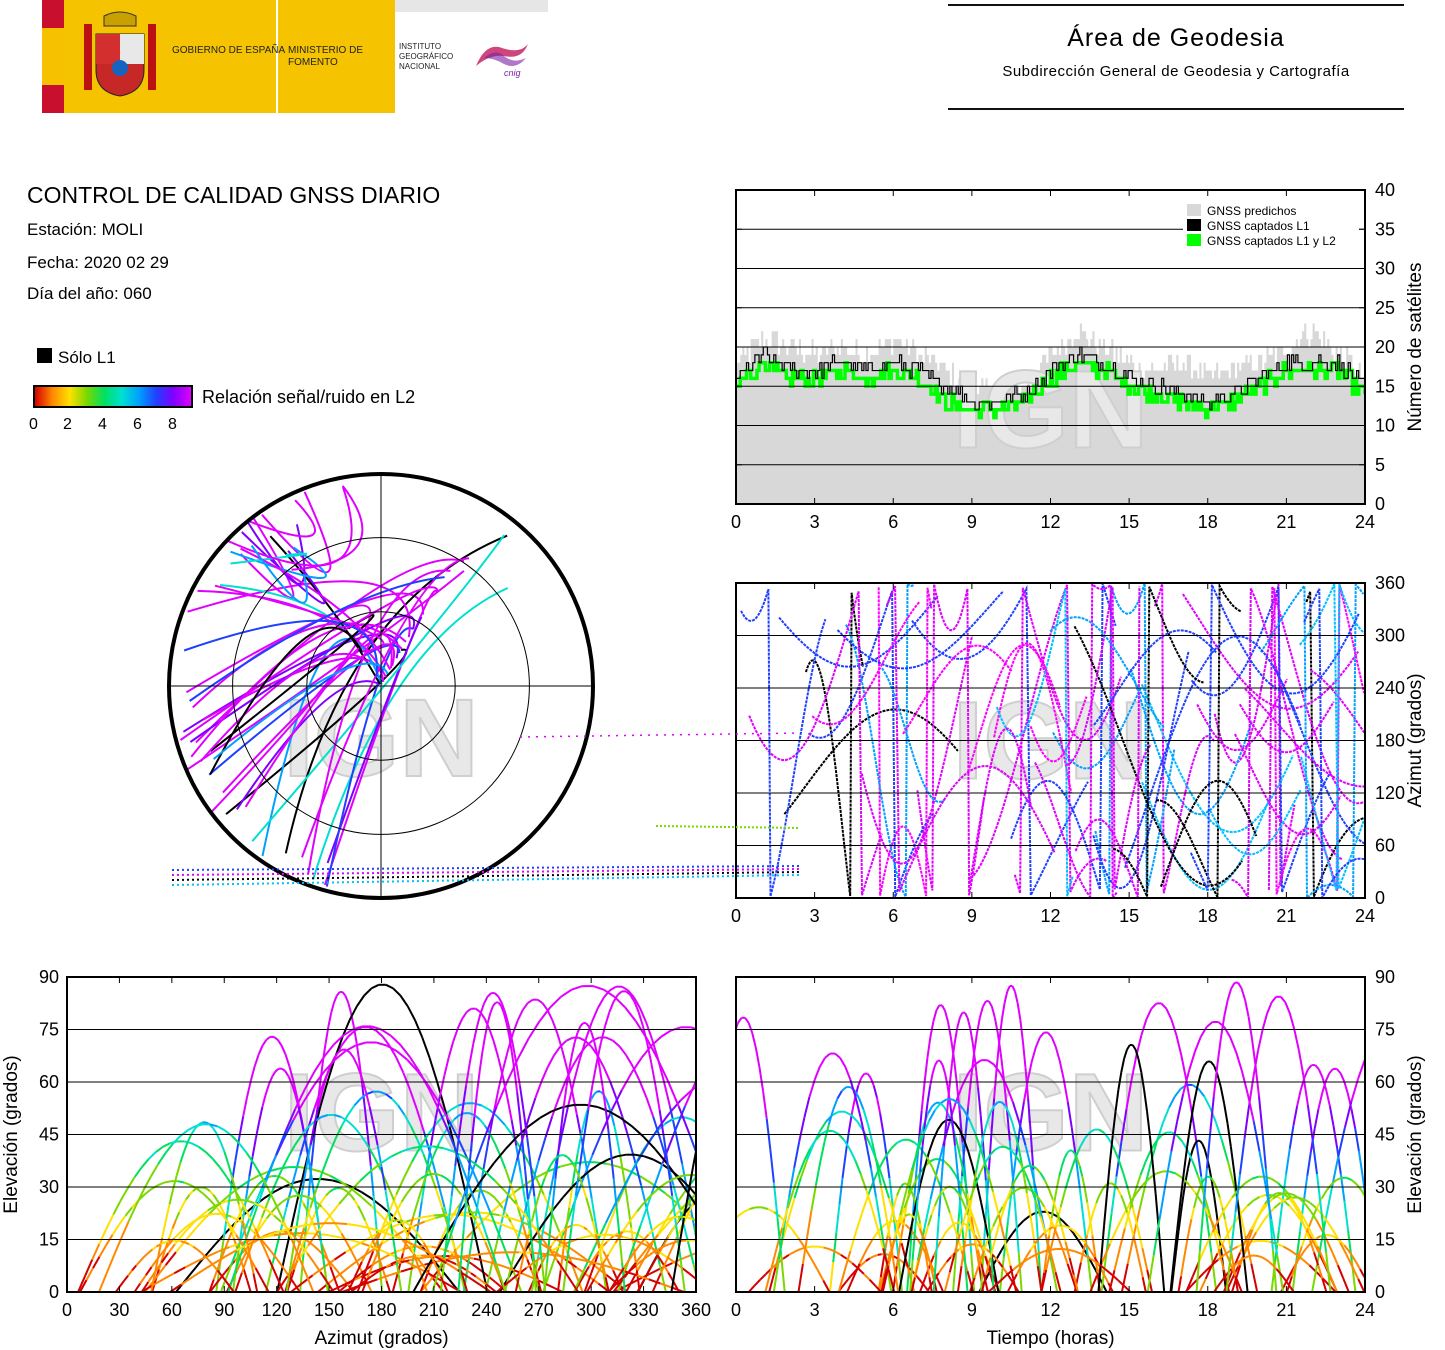 The width and height of the screenshot is (1445, 1350). What do you see at coordinates (1050, 413) in the screenshot?
I see `plot-area: IGN` at bounding box center [1050, 413].